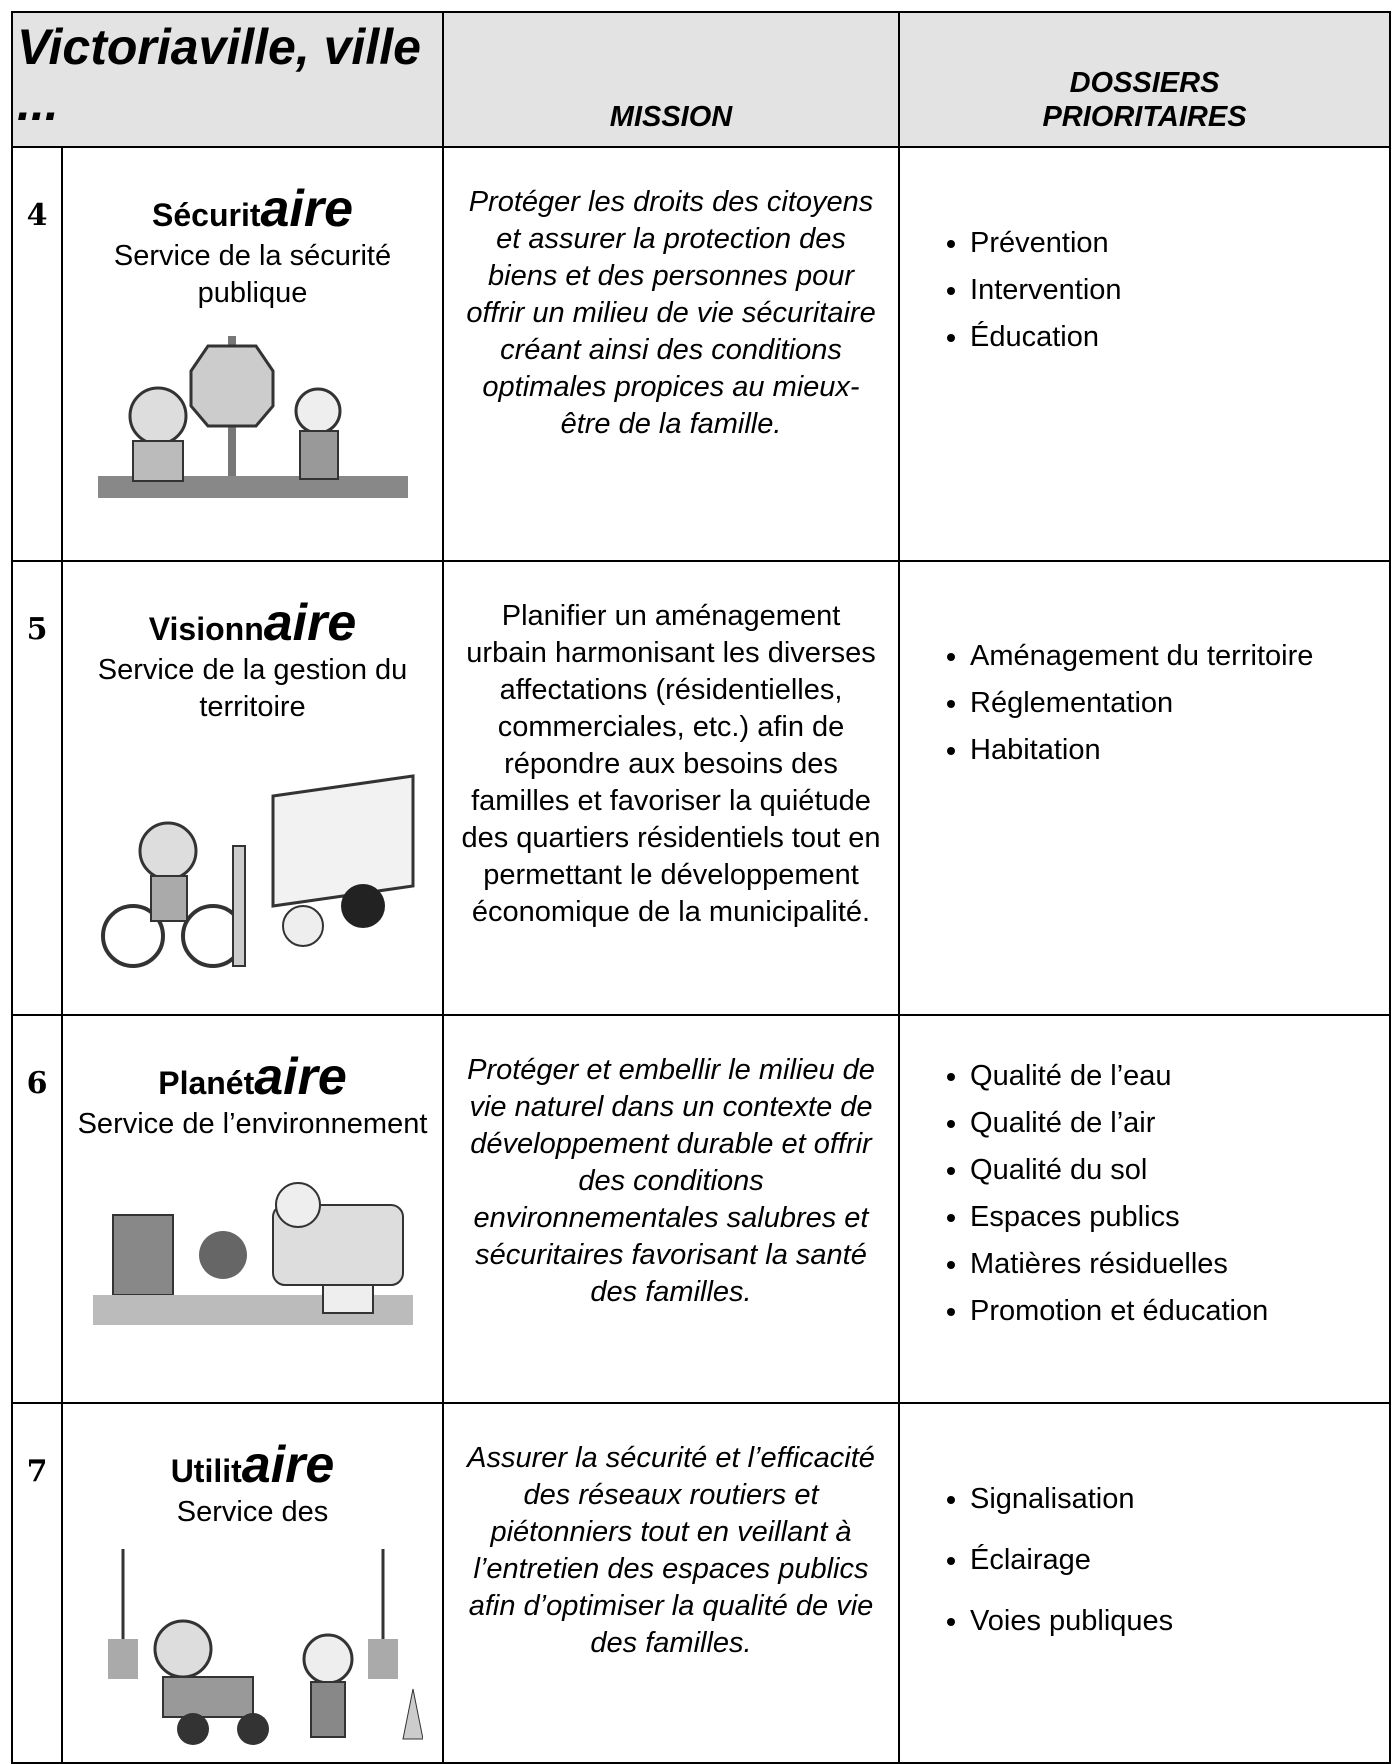 The height and width of the screenshot is (1764, 1392). I want to click on name-start: Visionn, so click(206, 629).